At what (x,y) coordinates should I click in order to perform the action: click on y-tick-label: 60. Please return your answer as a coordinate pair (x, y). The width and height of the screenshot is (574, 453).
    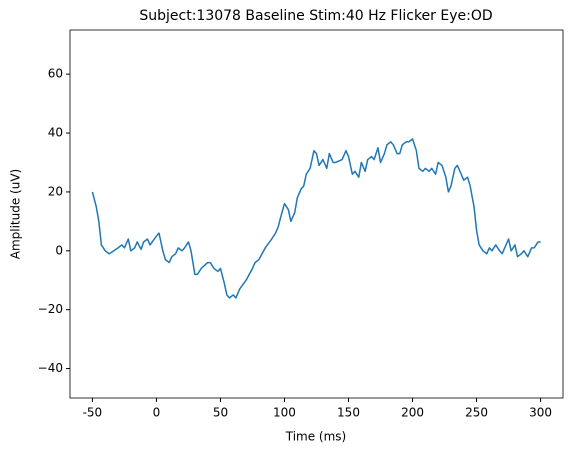
    Looking at the image, I should click on (55, 74).